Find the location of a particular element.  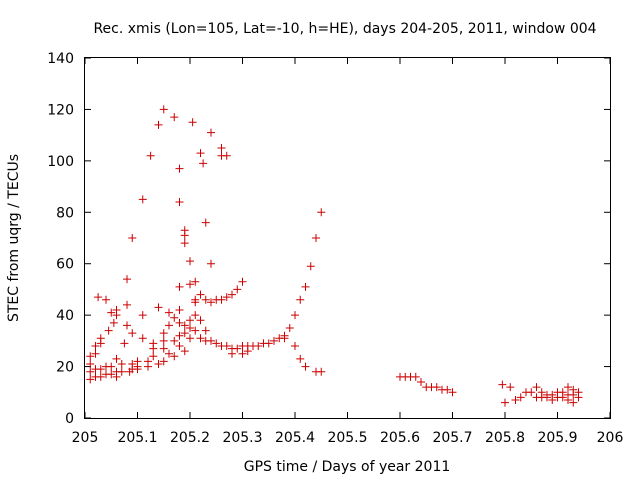

x-tick-label: 205.9 is located at coordinates (557, 438).